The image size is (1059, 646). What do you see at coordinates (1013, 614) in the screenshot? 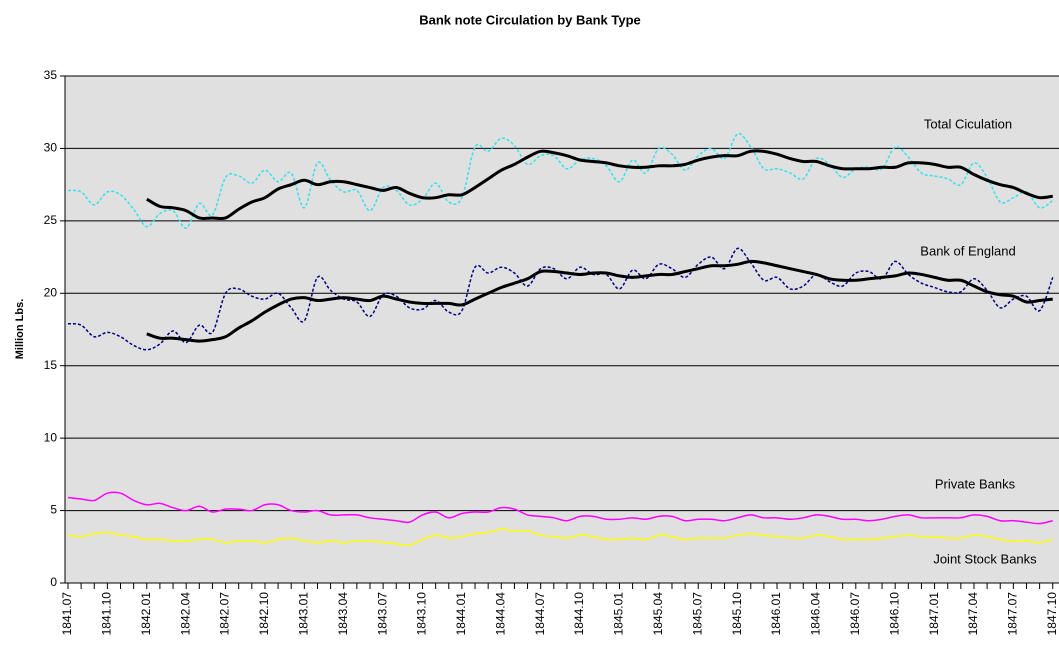
I see `x-tick-label: 1847.07` at bounding box center [1013, 614].